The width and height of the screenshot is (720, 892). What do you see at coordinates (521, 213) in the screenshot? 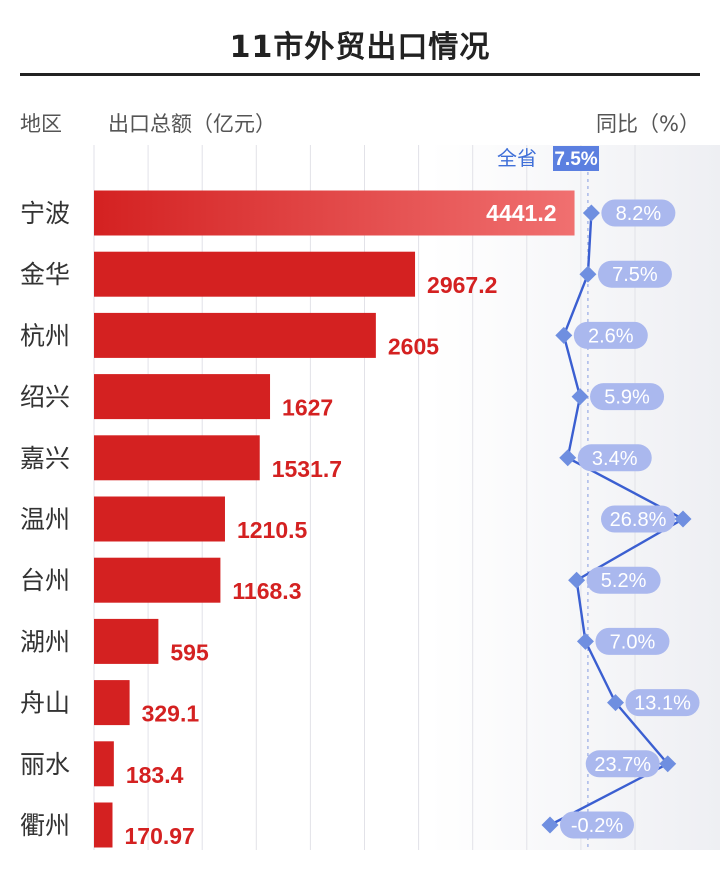
I see `value-label: 4441.2` at bounding box center [521, 213].